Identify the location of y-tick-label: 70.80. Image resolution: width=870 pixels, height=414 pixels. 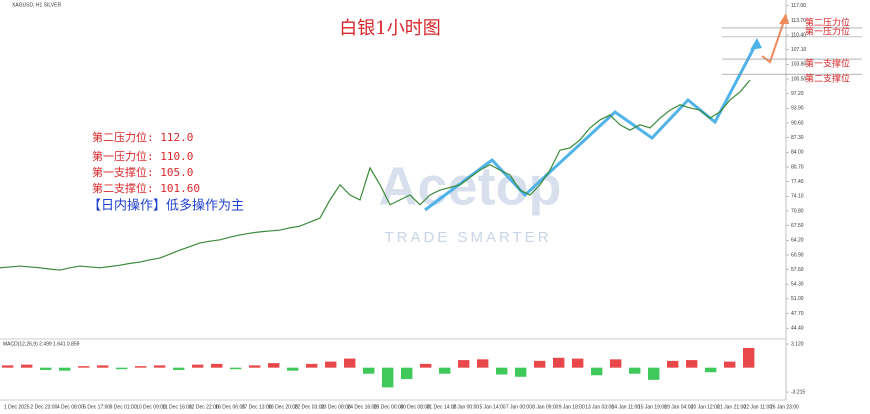
(797, 211).